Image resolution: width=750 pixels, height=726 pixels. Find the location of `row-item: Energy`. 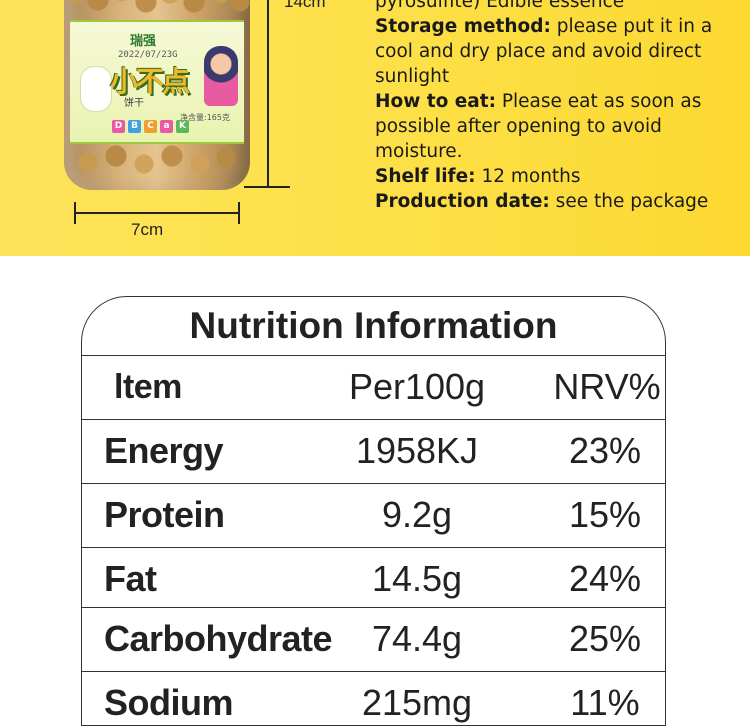

row-item: Energy is located at coordinates (164, 450).